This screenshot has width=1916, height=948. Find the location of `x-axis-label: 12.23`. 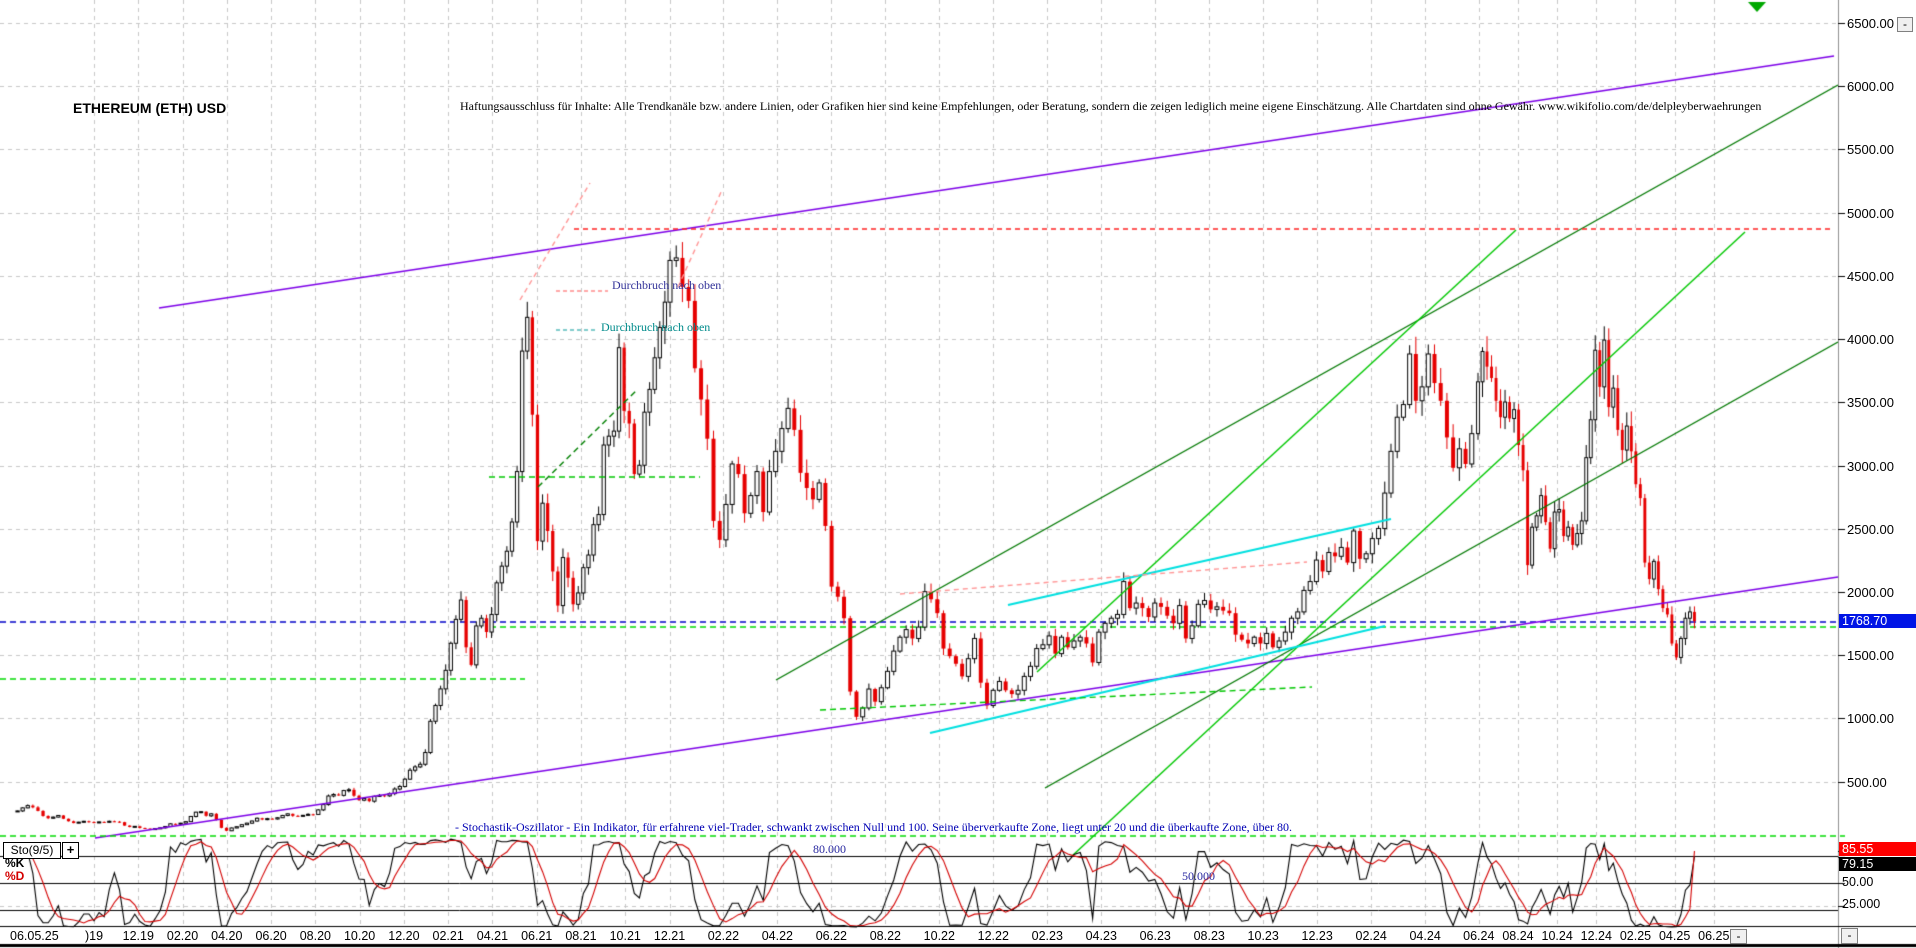

x-axis-label: 12.23 is located at coordinates (1317, 936).